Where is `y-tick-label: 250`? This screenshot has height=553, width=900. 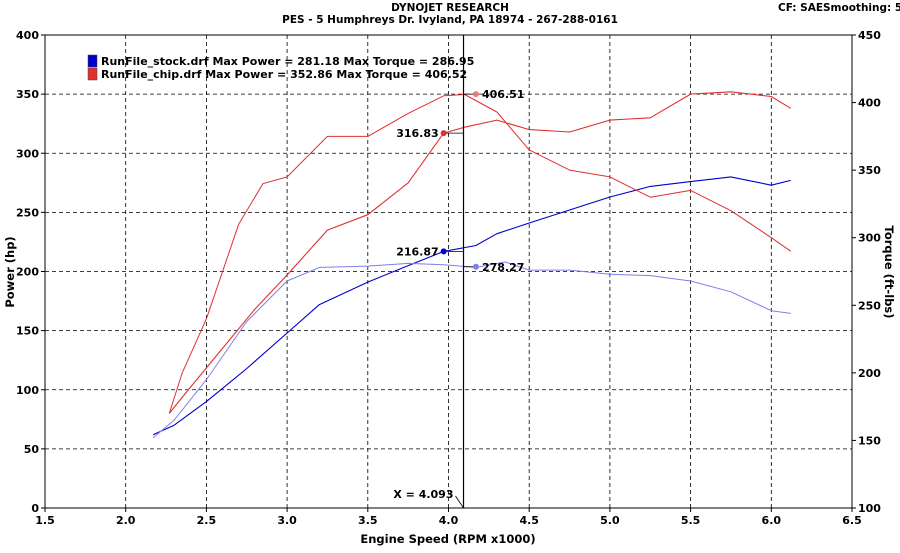 y-tick-label: 250 is located at coordinates (27, 212).